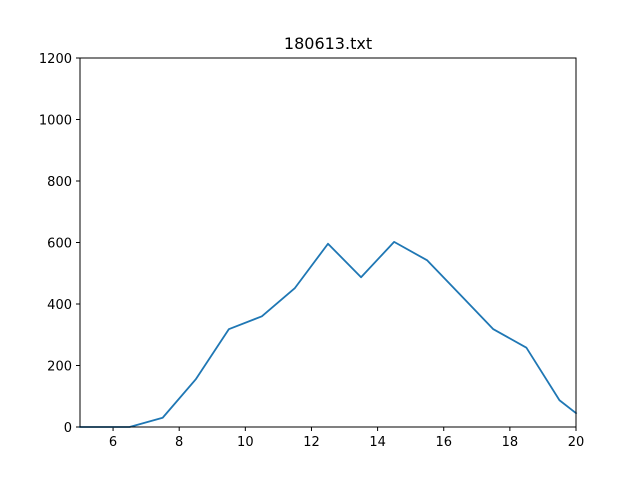 The height and width of the screenshot is (480, 640). Describe the element at coordinates (328, 43) in the screenshot. I see `chart-title: 180613.txt` at that location.